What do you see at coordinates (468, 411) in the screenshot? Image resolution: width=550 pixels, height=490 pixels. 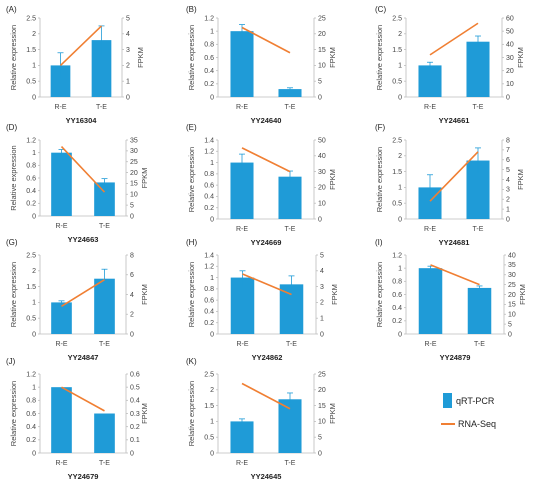 I see `legend: qRT-PCR RNA-Seq` at bounding box center [468, 411].